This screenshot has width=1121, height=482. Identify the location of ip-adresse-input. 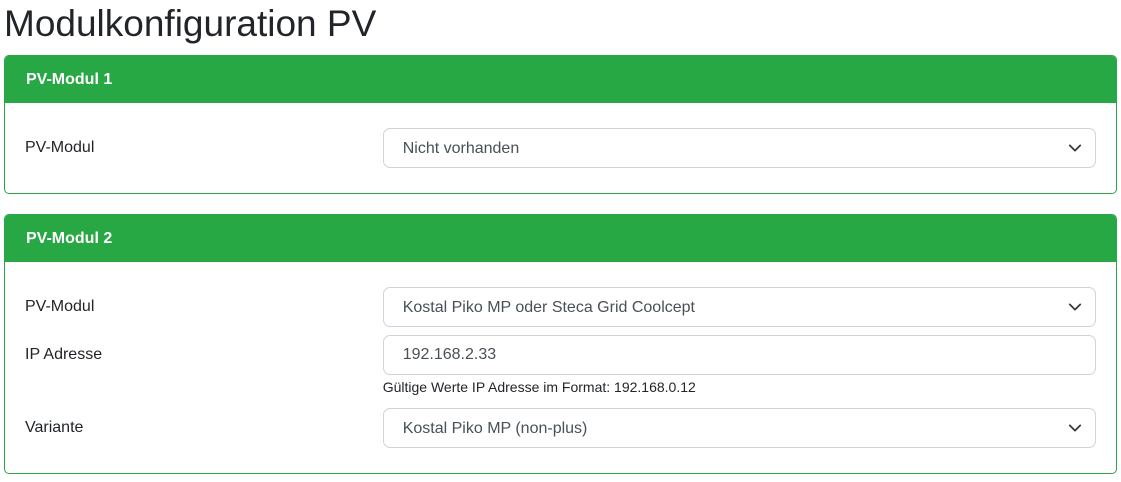
(739, 355).